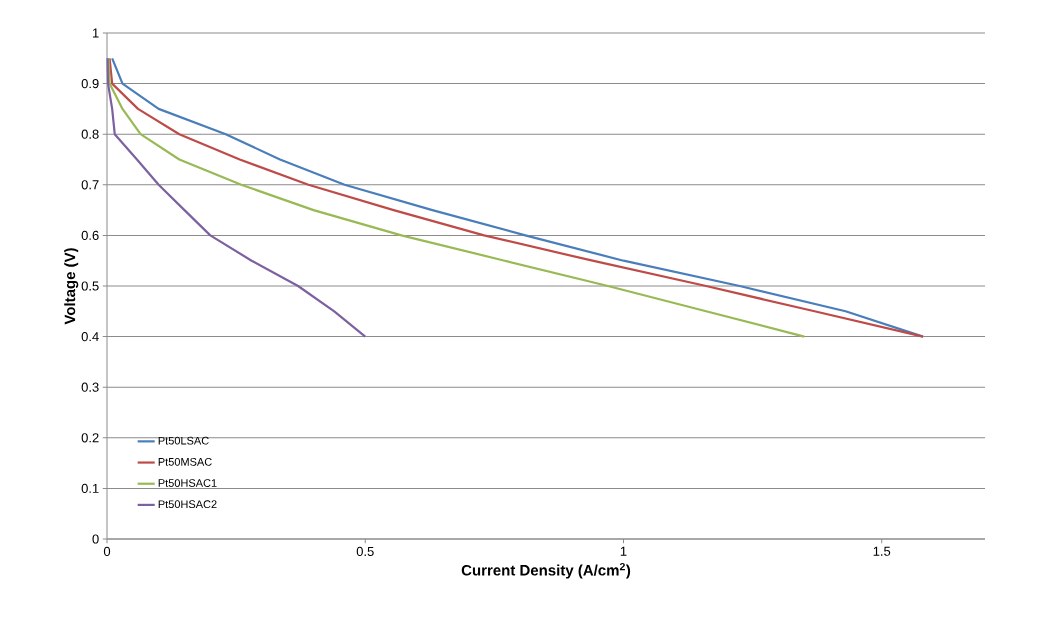 The height and width of the screenshot is (624, 1044). What do you see at coordinates (236, 197) in the screenshot?
I see `line-series` at bounding box center [236, 197].